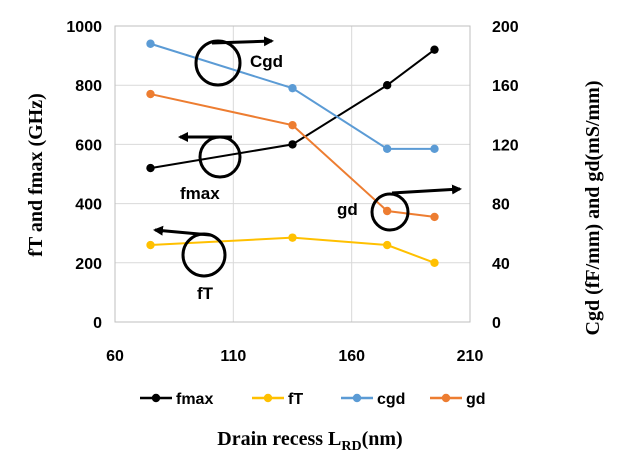 The width and height of the screenshot is (618, 457). I want to click on y-left-tick-label: 1000, so click(84, 27).